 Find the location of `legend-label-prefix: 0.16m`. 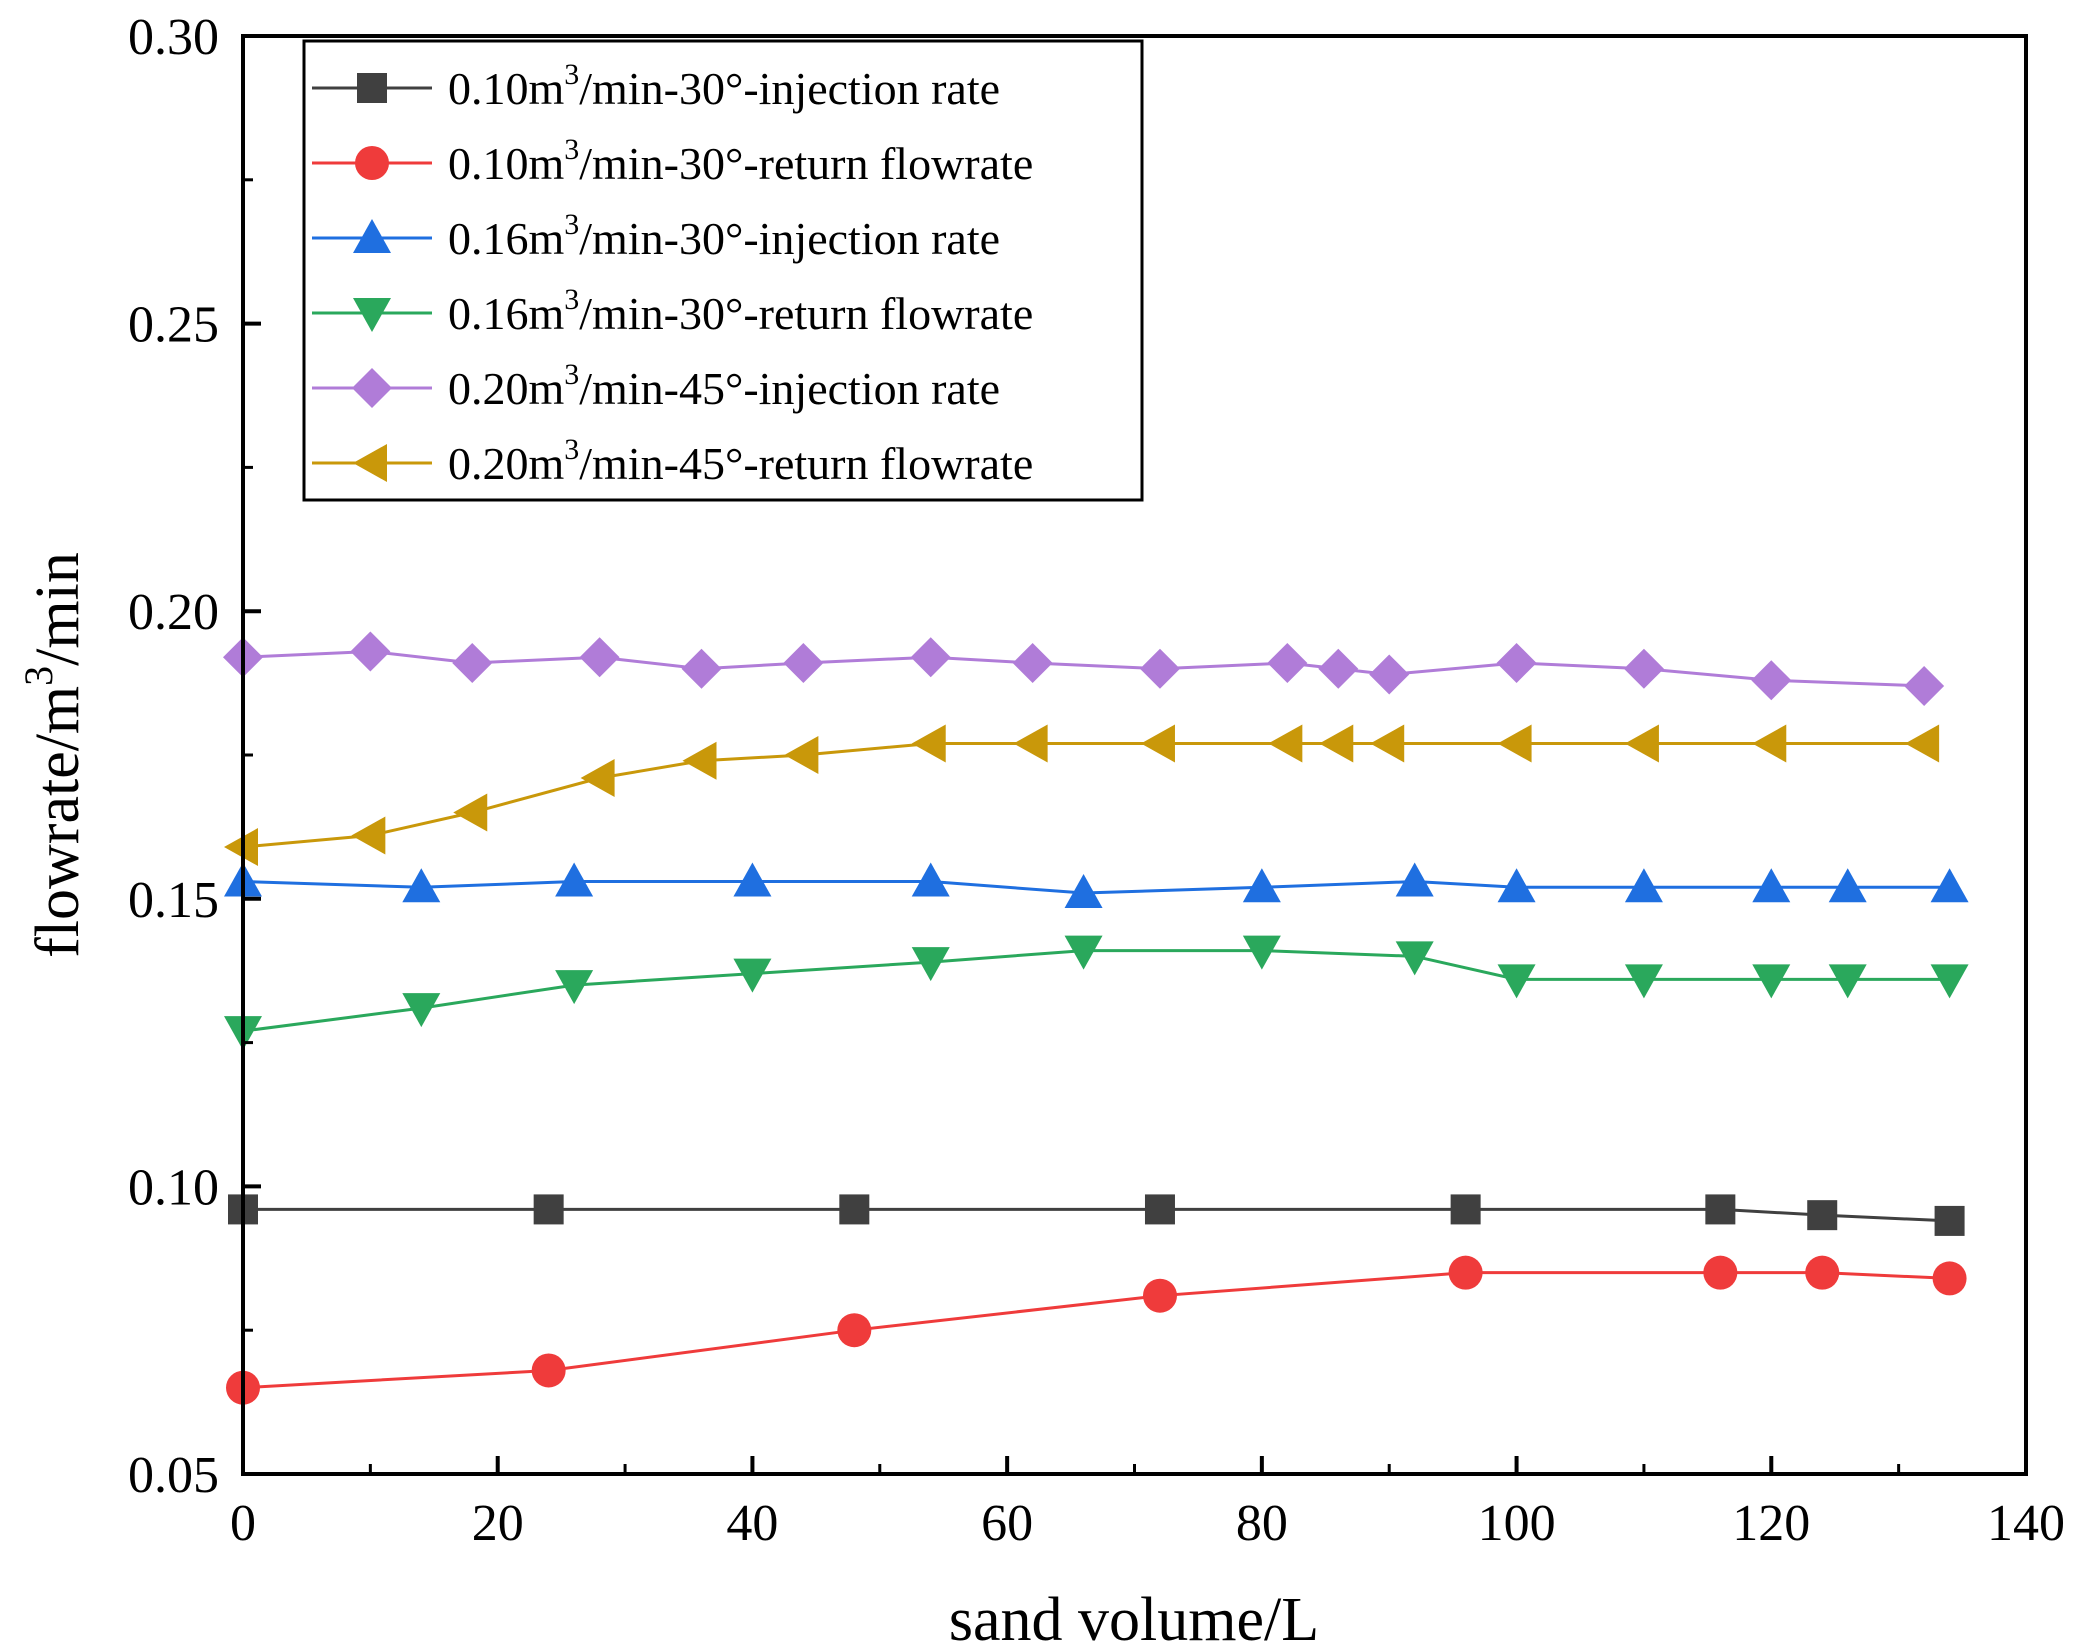

legend-label-prefix: 0.16m is located at coordinates (506, 313).